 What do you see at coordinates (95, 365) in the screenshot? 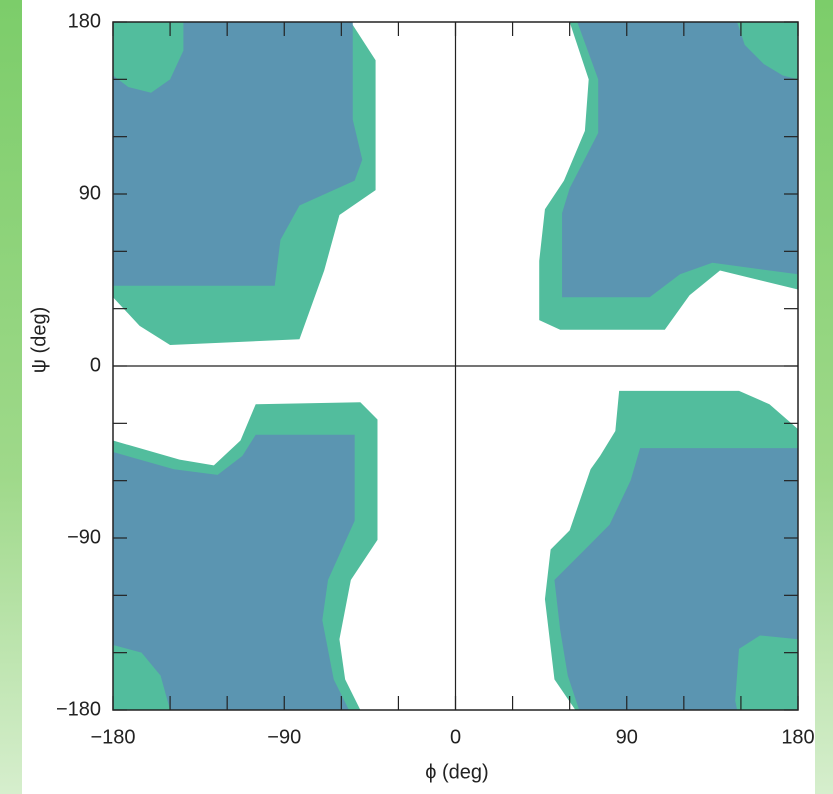
I see `y-tick-label: 0` at bounding box center [95, 365].